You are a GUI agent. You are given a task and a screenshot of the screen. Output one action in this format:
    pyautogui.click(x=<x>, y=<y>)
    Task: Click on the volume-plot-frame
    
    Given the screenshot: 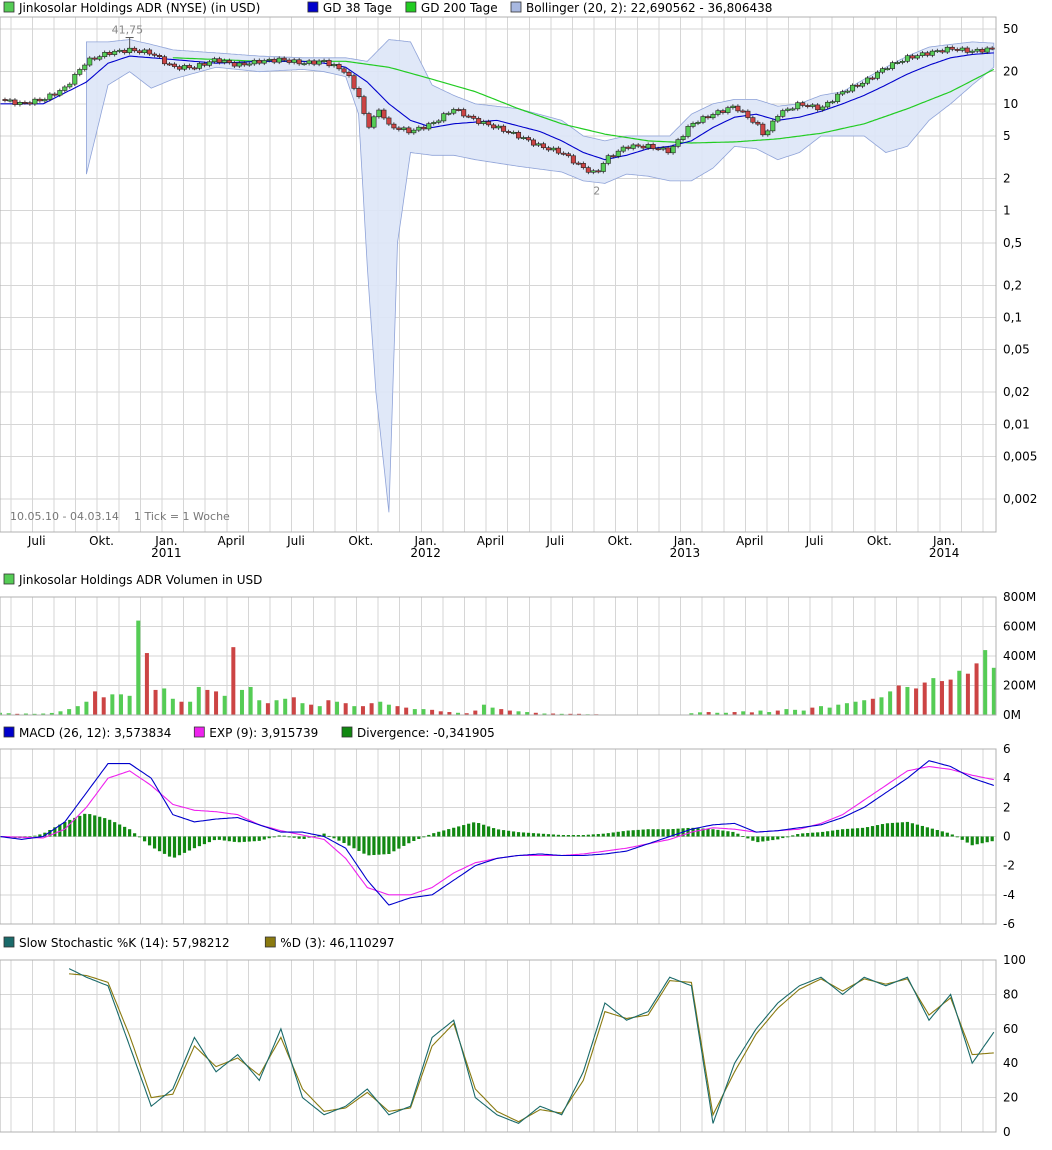 What is the action you would take?
    pyautogui.click(x=498, y=656)
    